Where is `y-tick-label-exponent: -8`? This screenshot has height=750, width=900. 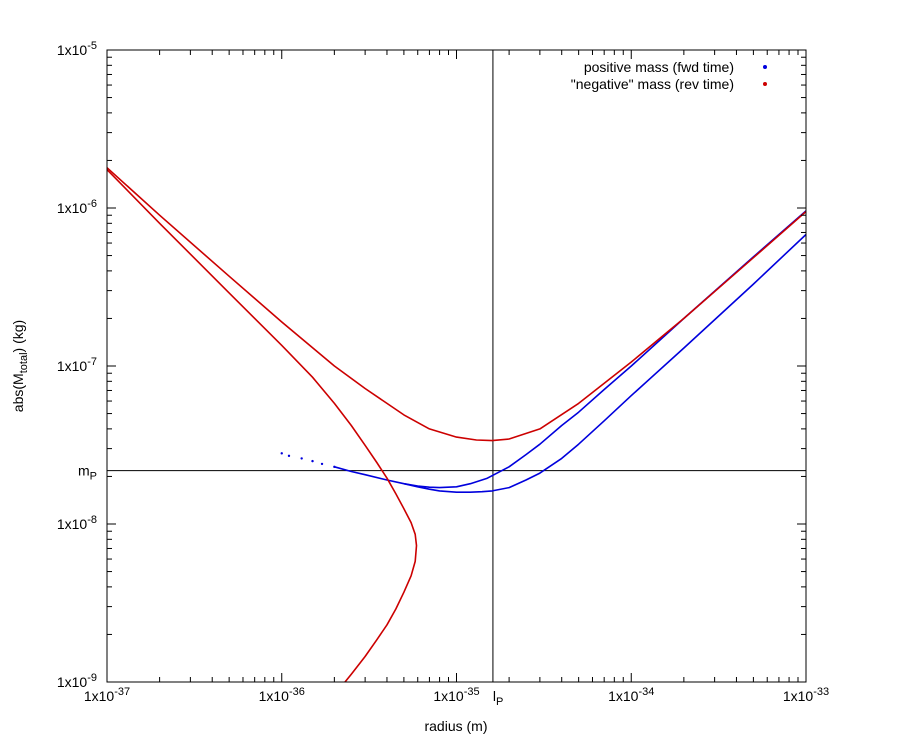 y-tick-label-exponent: -8 is located at coordinates (92, 520).